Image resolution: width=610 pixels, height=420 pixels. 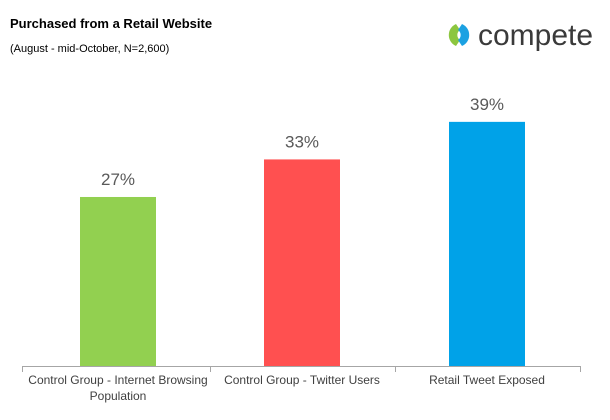 What do you see at coordinates (487, 104) in the screenshot?
I see `value-label: 39%` at bounding box center [487, 104].